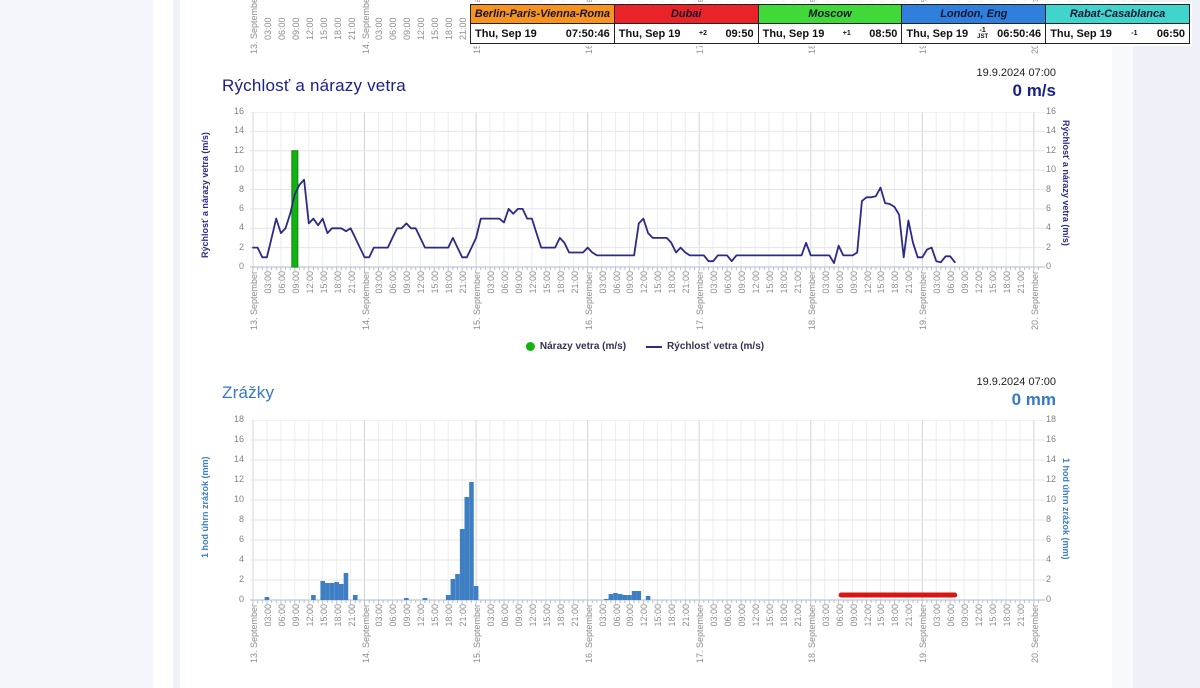 The image size is (1200, 688). Describe the element at coordinates (530, 346) in the screenshot. I see `gust-dot-icon` at that location.